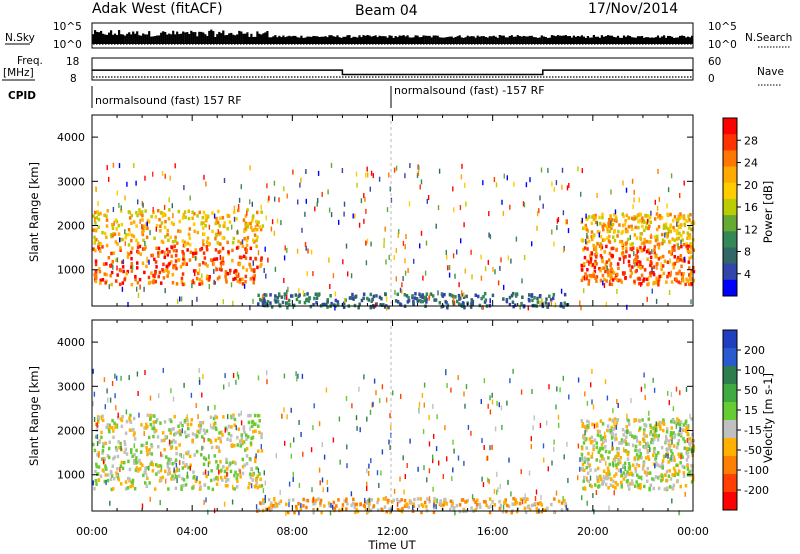 The image size is (800, 554). What do you see at coordinates (722, 27) in the screenshot?
I see `count-tick-top-right: 10^5` at bounding box center [722, 27].